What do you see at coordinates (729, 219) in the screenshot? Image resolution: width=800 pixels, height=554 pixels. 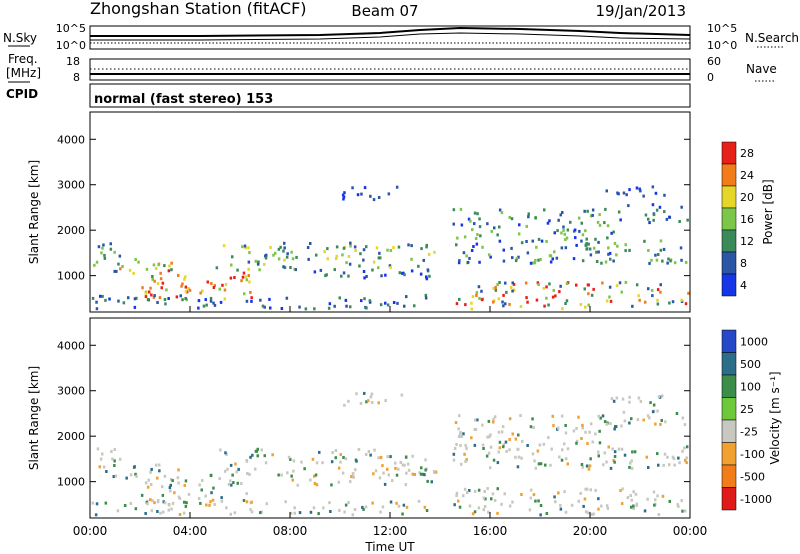 I see `colorbar-swatch` at bounding box center [729, 219].